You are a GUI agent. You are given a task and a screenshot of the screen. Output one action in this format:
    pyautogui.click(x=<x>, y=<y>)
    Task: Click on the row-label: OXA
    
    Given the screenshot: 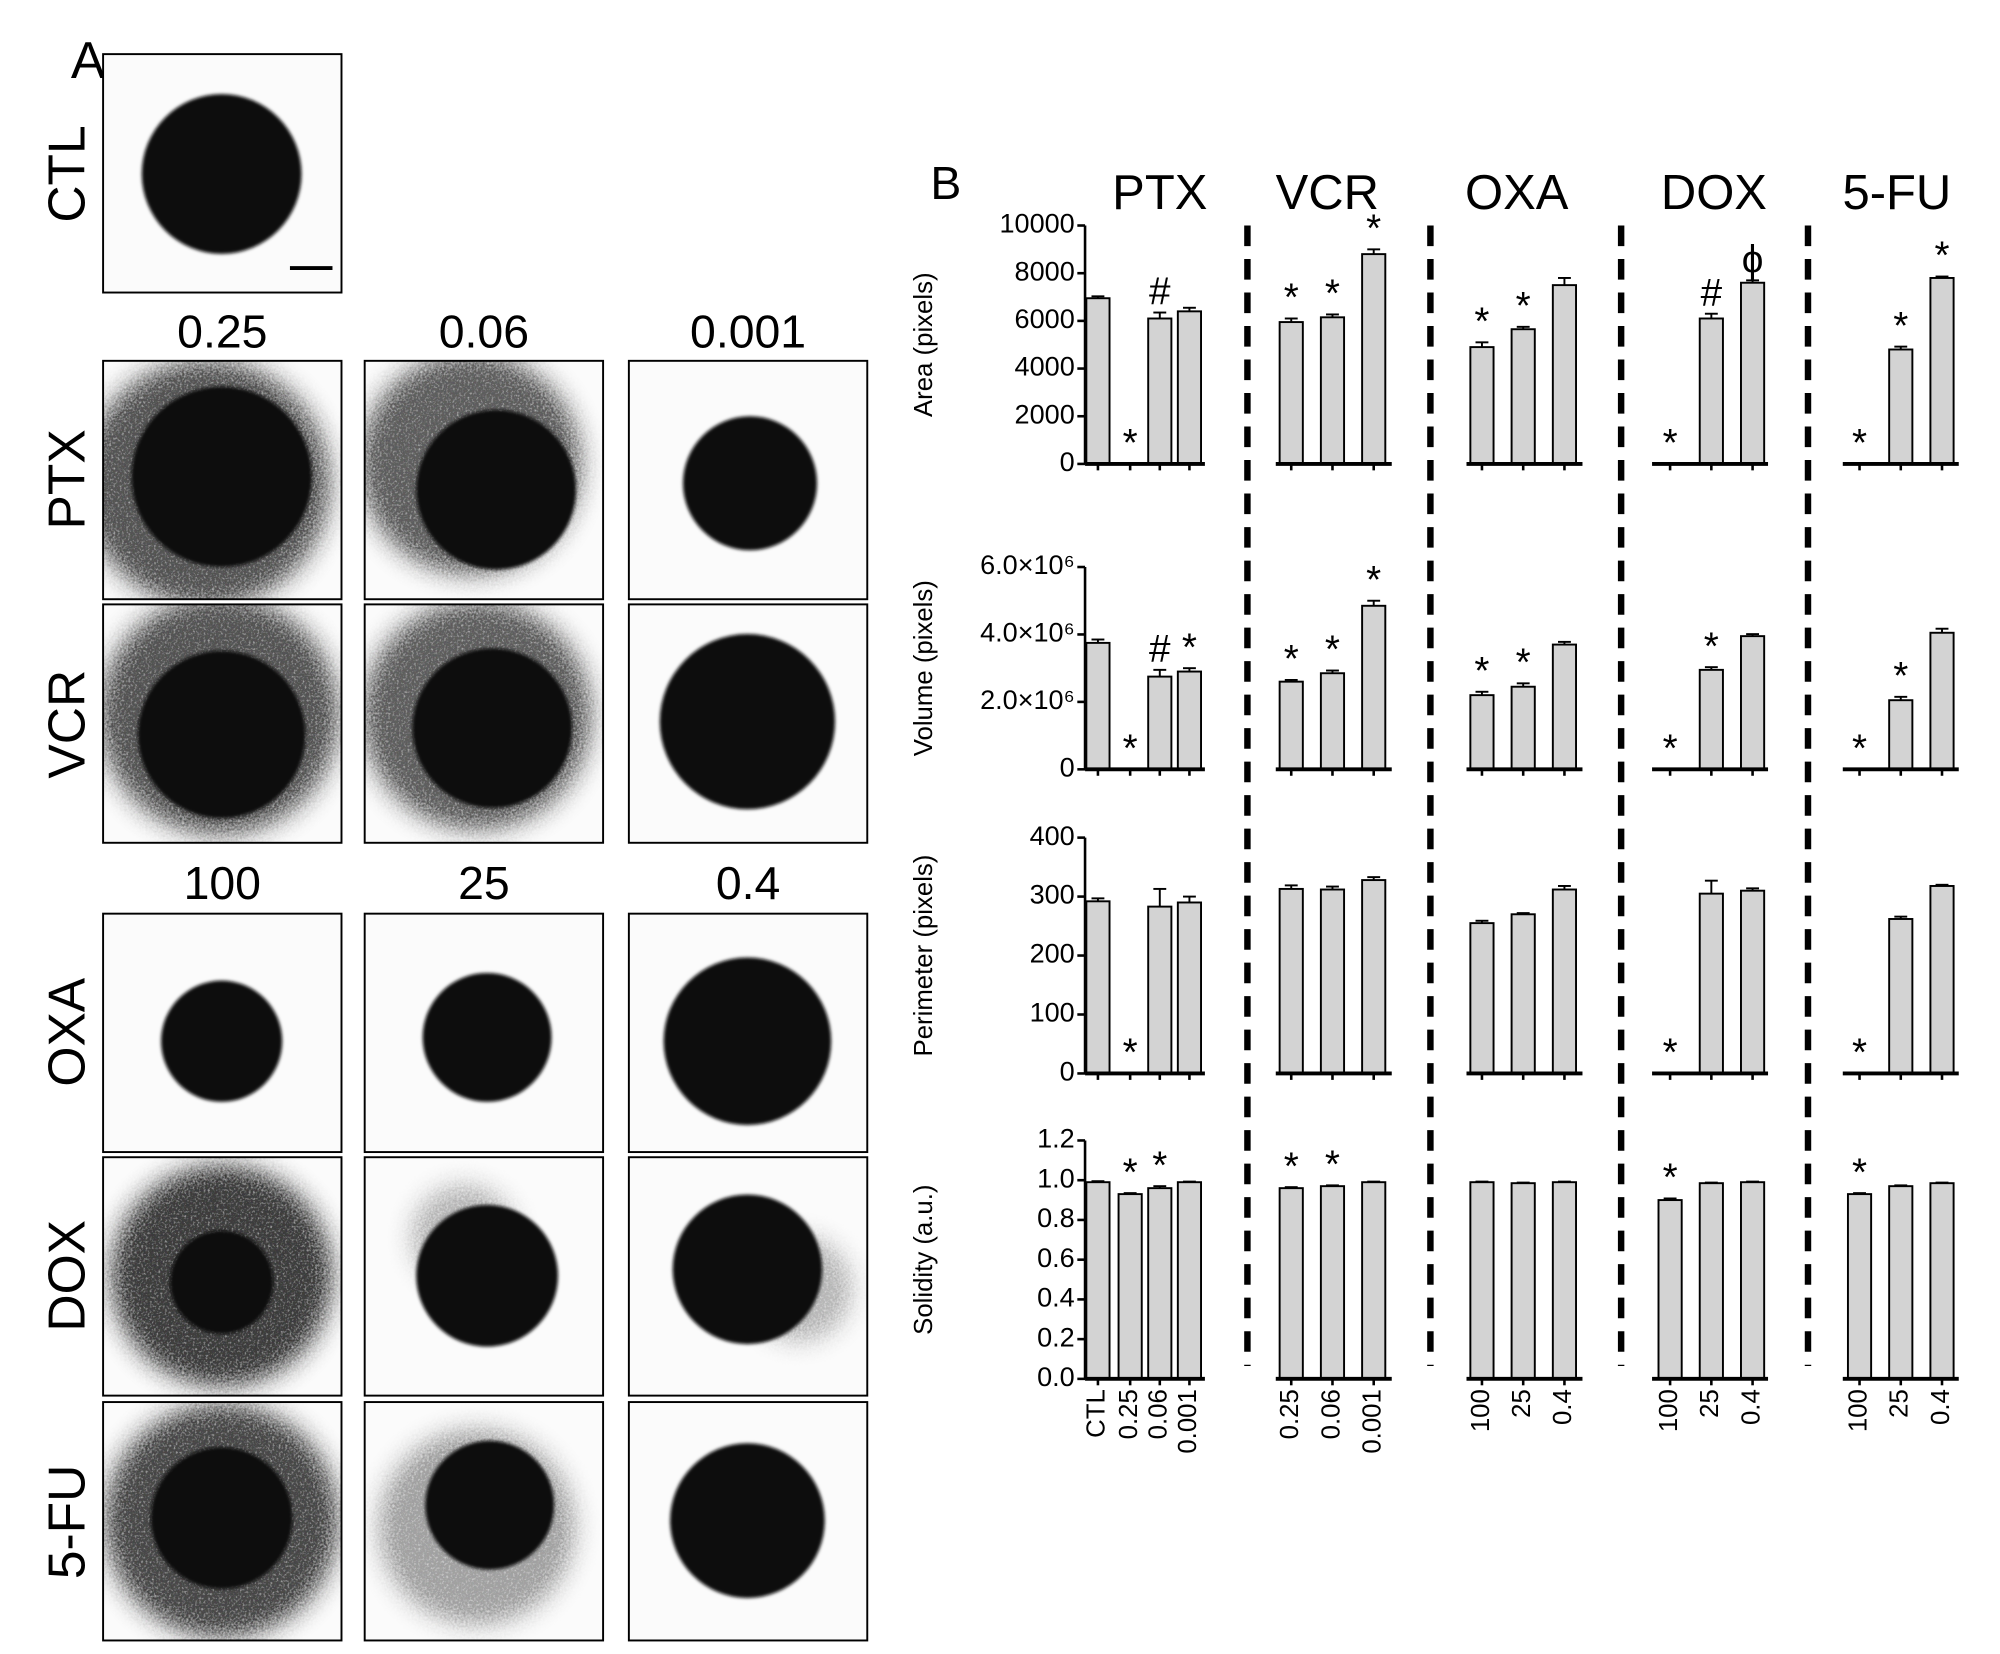 What is the action you would take?
    pyautogui.click(x=66, y=1031)
    